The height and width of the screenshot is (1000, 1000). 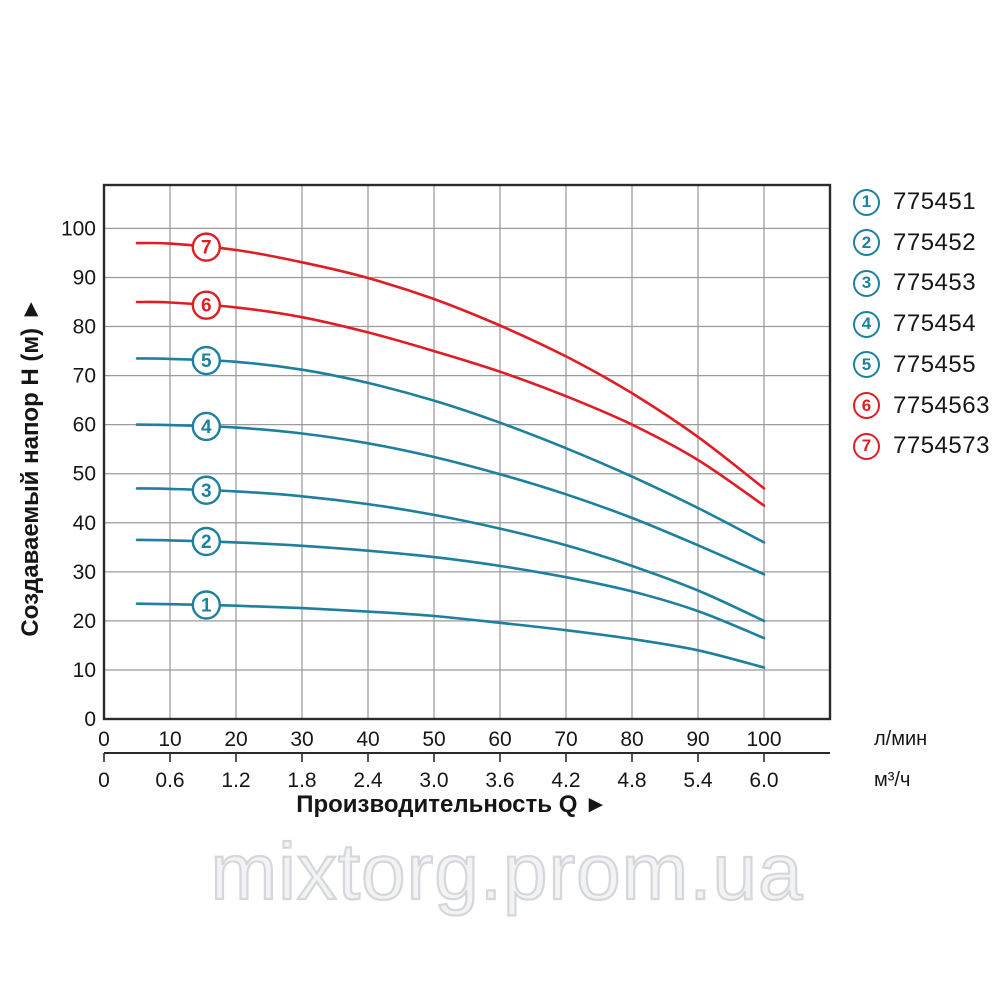 I want to click on watermark: mixtorg.prom.ua, so click(x=506, y=871).